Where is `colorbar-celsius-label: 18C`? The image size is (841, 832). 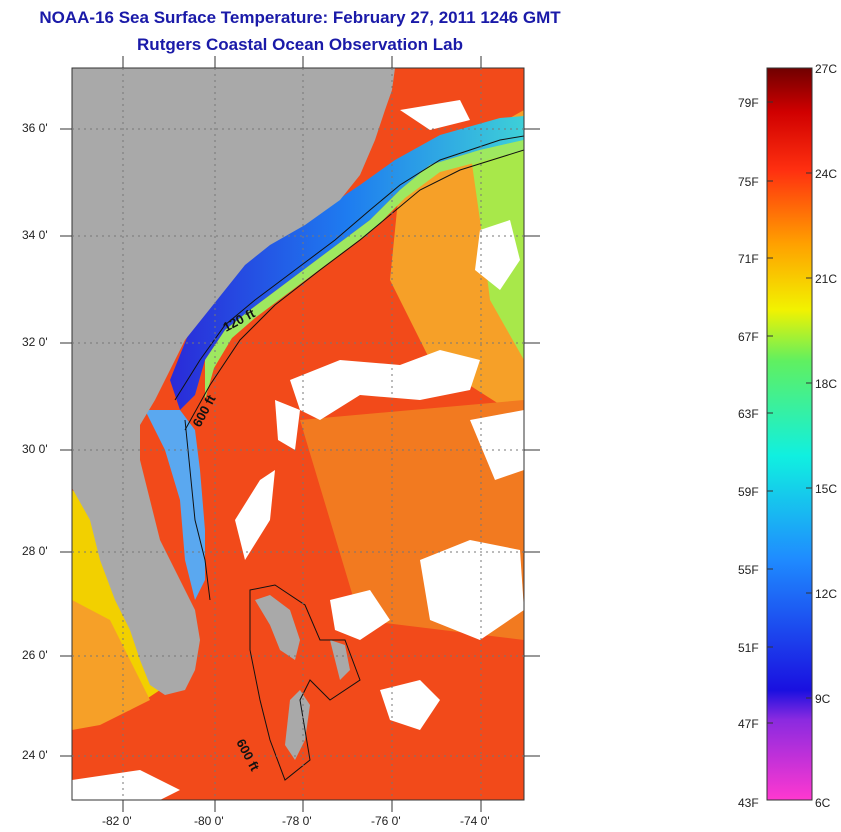
colorbar-celsius-label: 18C is located at coordinates (826, 384).